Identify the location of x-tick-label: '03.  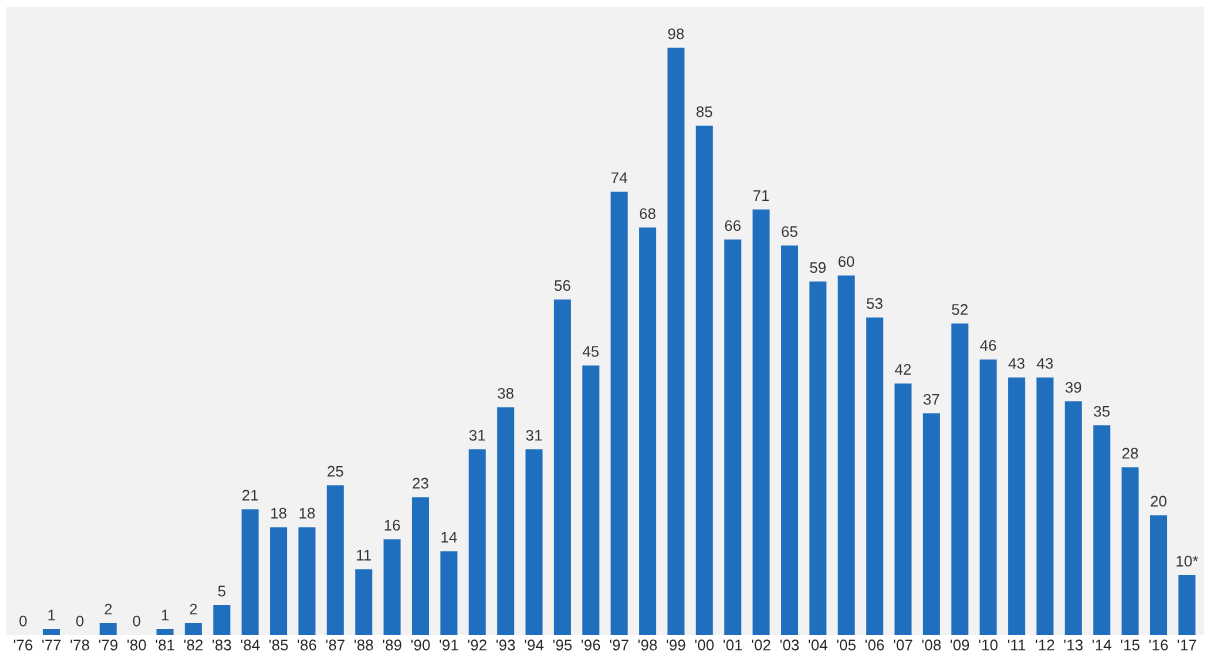
(789, 645).